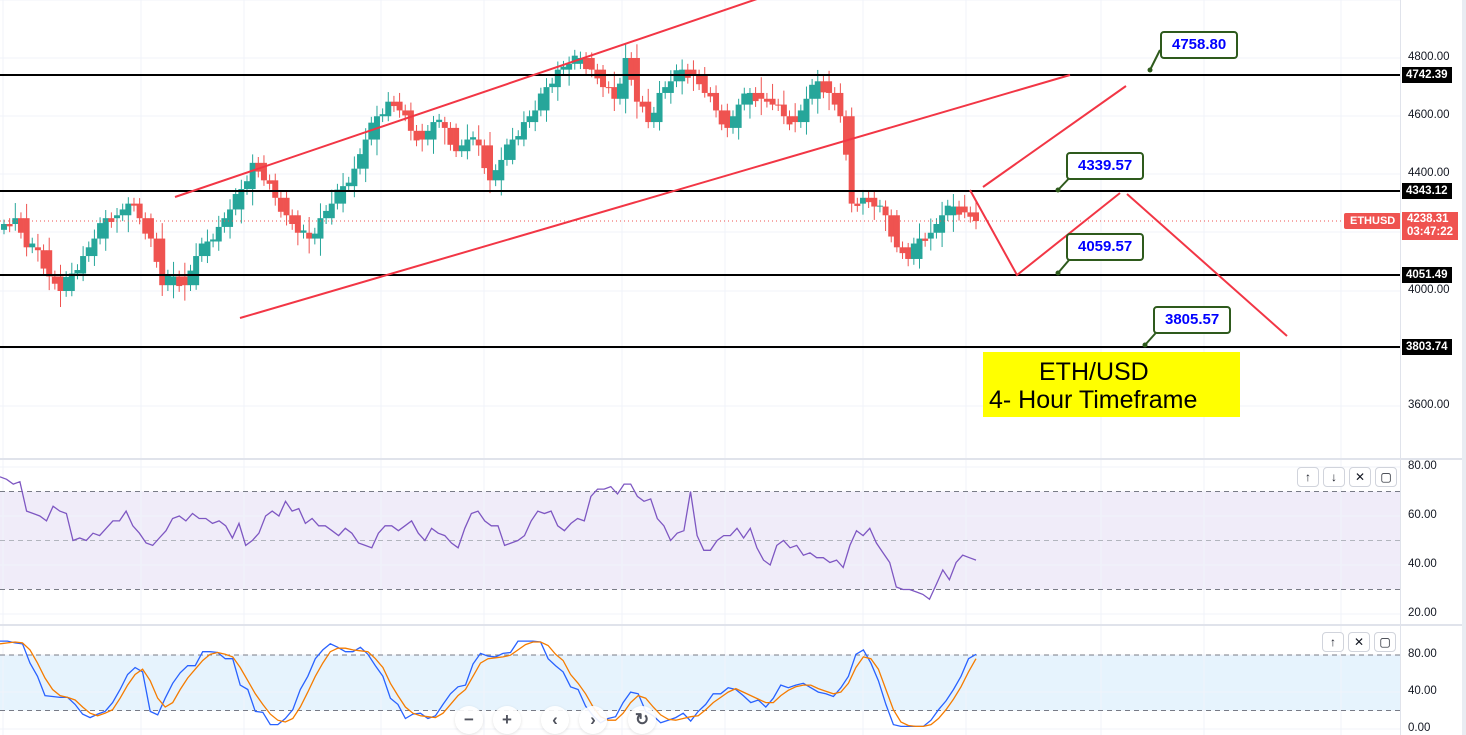  Describe the element at coordinates (1192, 320) in the screenshot. I see `price-callout: 3805.57` at that location.